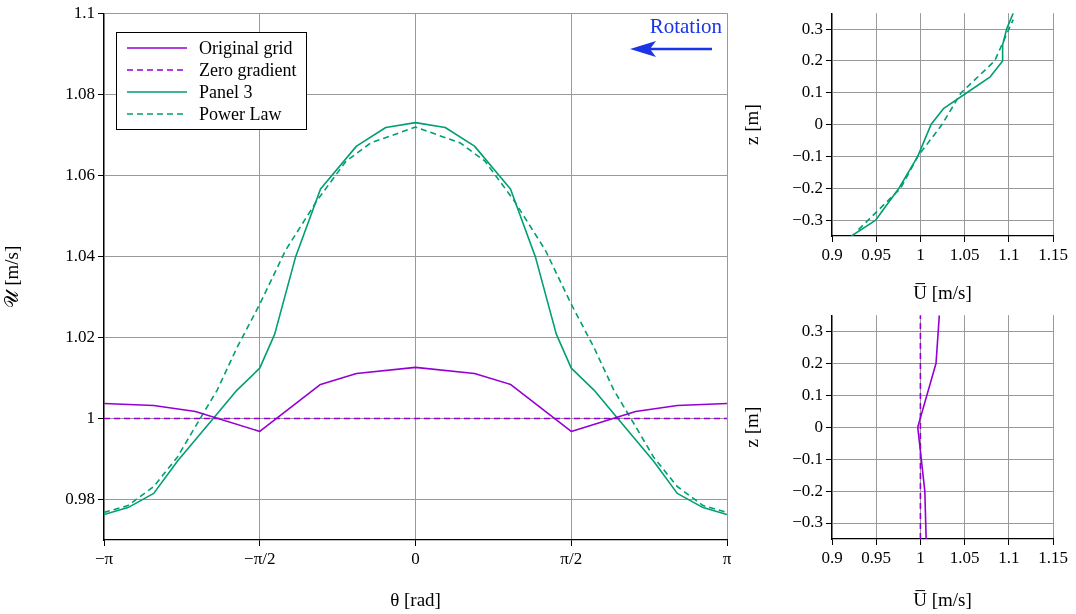 The height and width of the screenshot is (614, 1076). Describe the element at coordinates (80, 498) in the screenshot. I see `y-tick-label: 0.98` at that location.